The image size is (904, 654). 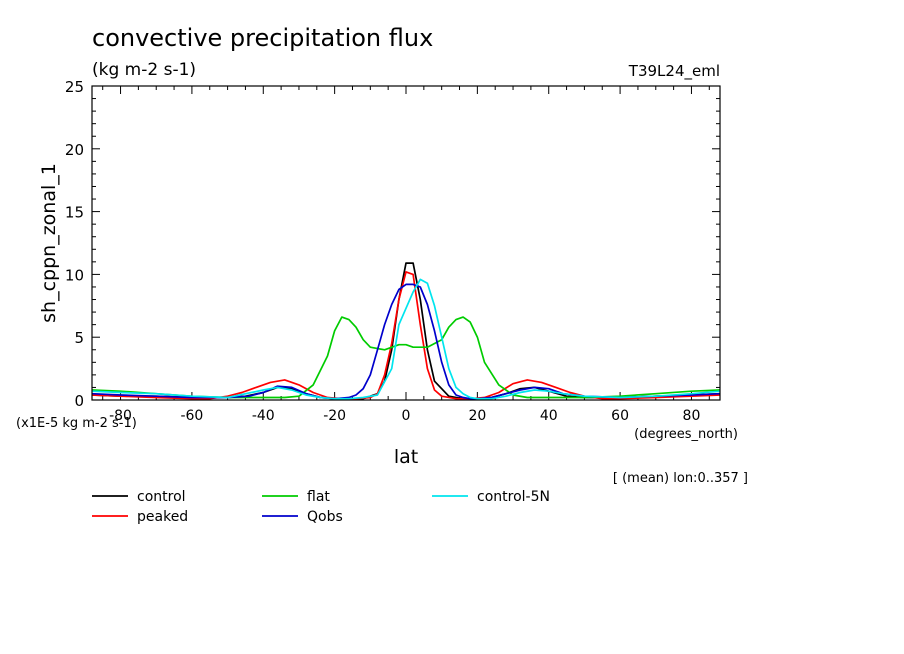 I want to click on x-tick-label: 60, so click(x=620, y=416).